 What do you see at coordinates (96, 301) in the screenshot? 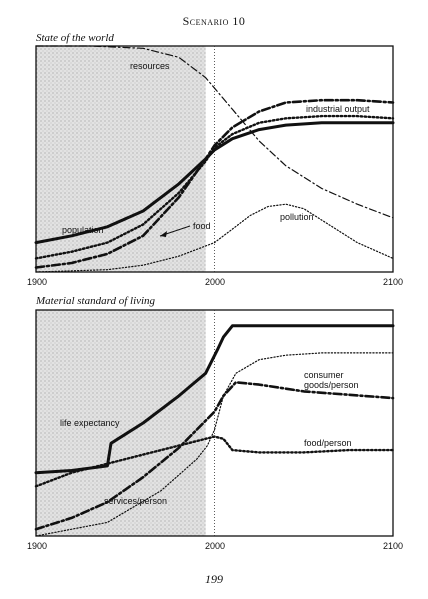
I see `bottom-panel-title: Material standard of living` at bounding box center [96, 301].